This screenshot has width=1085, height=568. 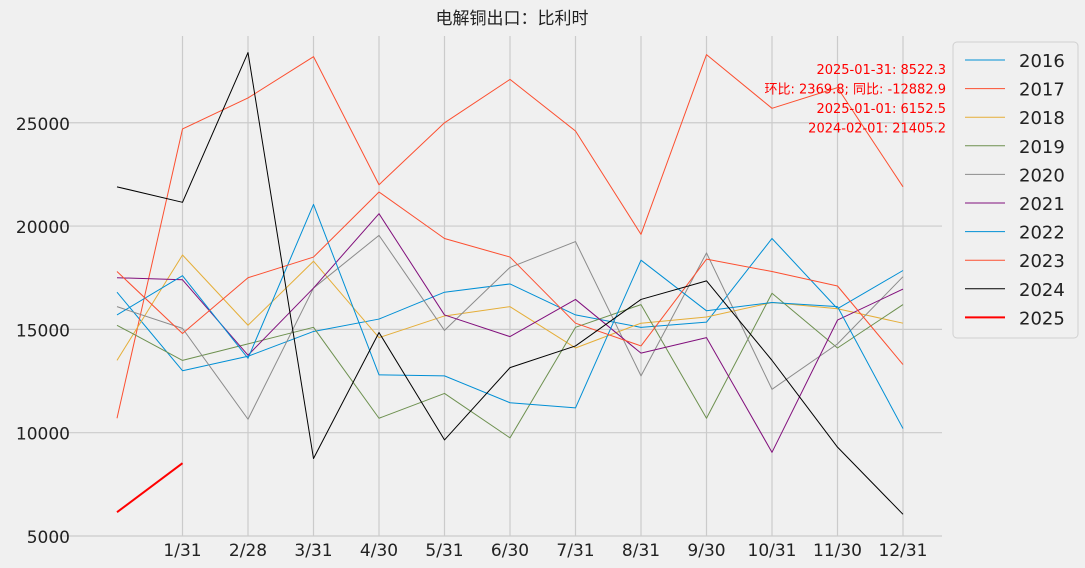 I want to click on legend-label: 2022, so click(x=1042, y=233).